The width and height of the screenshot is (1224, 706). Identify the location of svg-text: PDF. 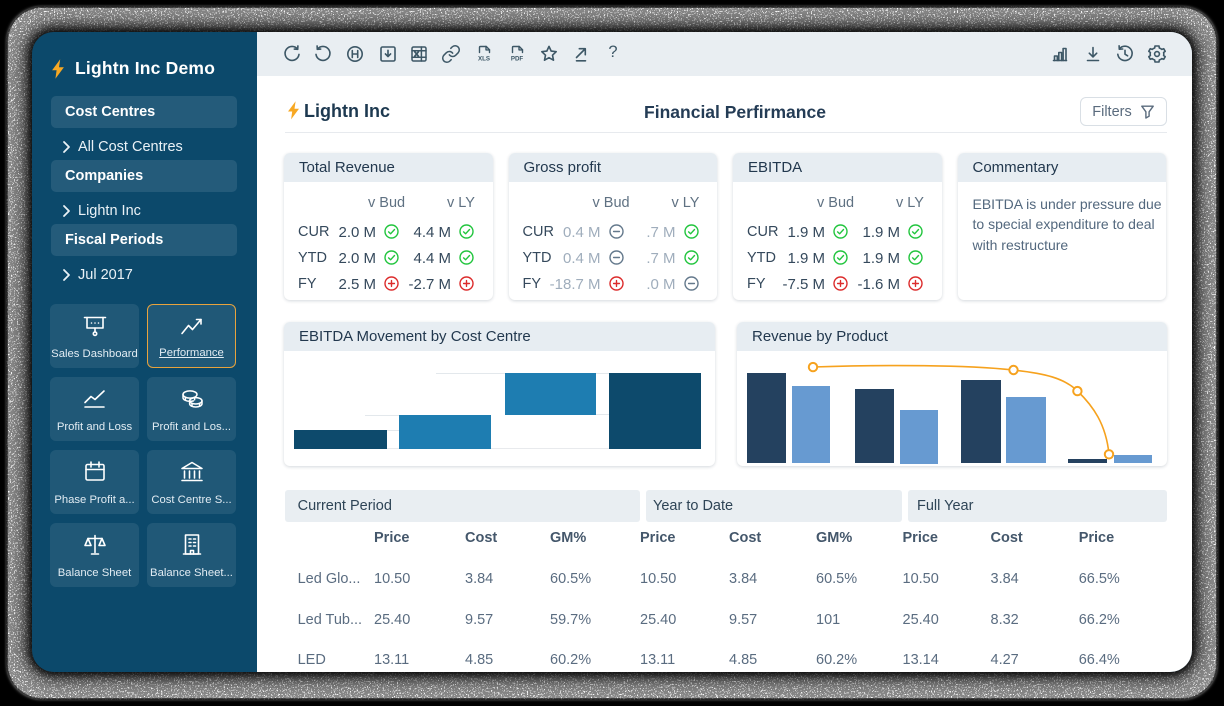
(516, 59).